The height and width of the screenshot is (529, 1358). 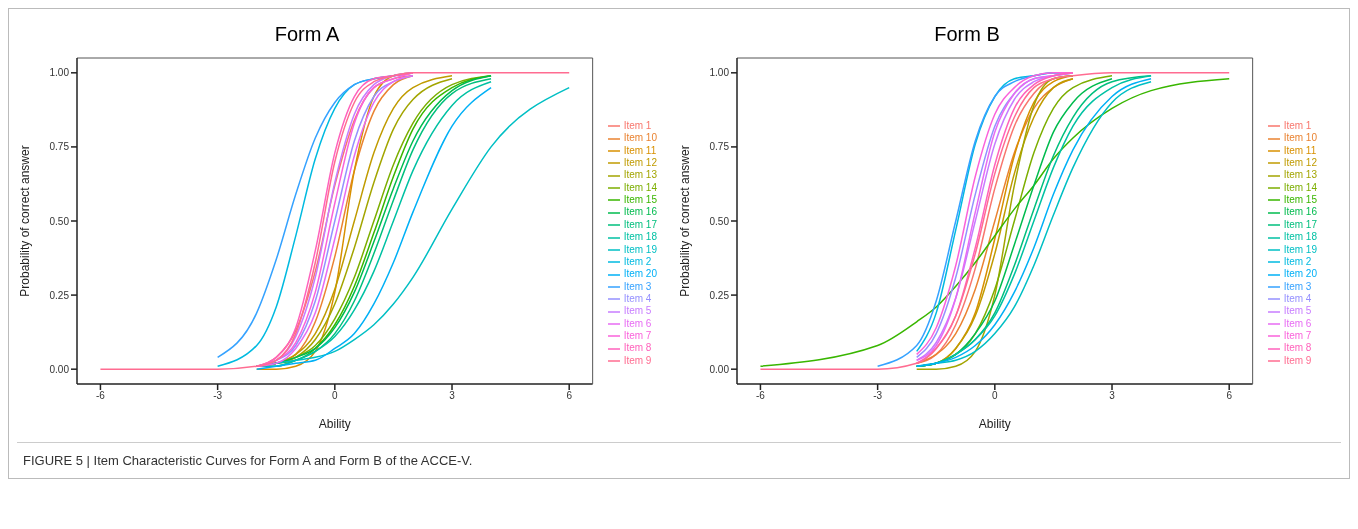 I want to click on caption: FIGURE 5 | Item Characteristic Curves for Form A and Form B of the ACCE-V., so click(x=248, y=460).